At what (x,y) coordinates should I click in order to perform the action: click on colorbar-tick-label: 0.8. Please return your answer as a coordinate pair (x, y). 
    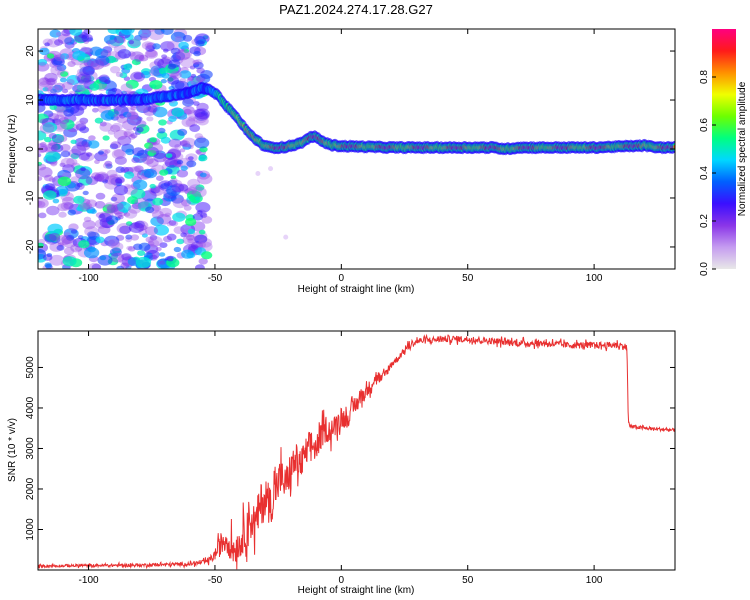
    Looking at the image, I should click on (704, 77).